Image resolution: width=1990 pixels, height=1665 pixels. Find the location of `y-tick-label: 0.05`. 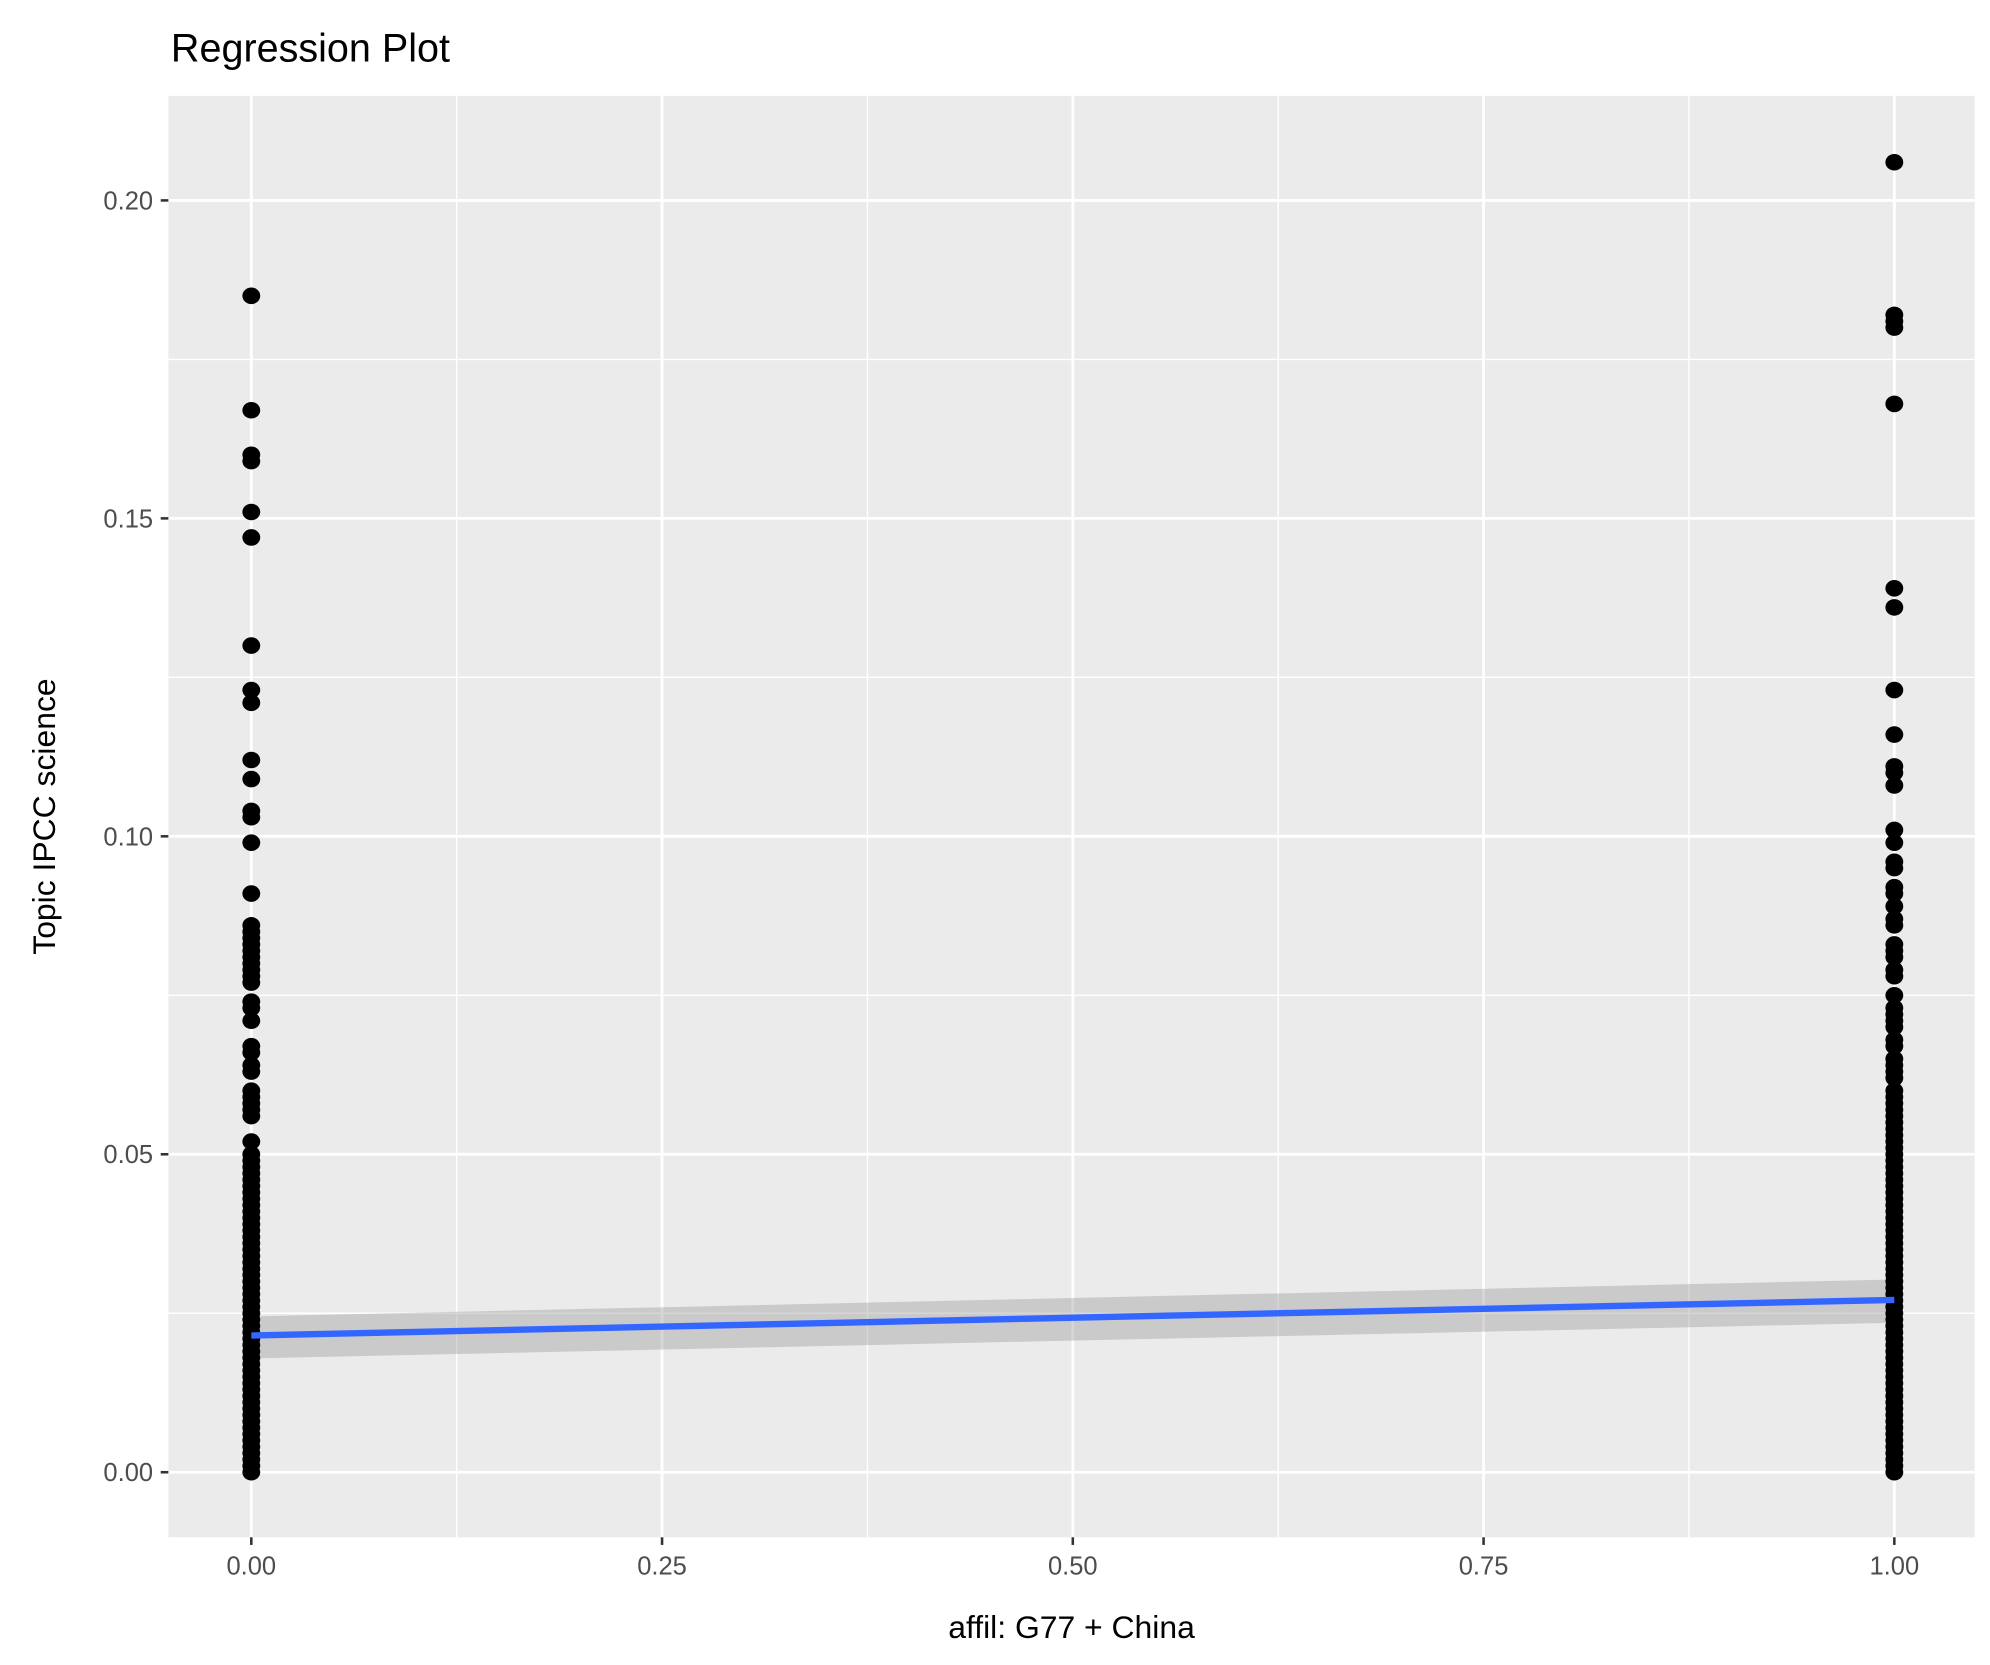

y-tick-label: 0.05 is located at coordinates (128, 1155).